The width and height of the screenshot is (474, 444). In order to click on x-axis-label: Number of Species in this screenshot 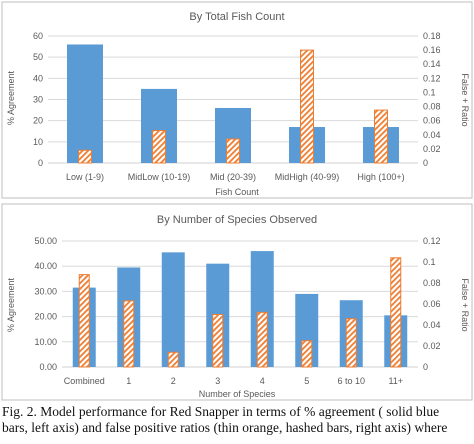, I will do `click(237, 394)`.